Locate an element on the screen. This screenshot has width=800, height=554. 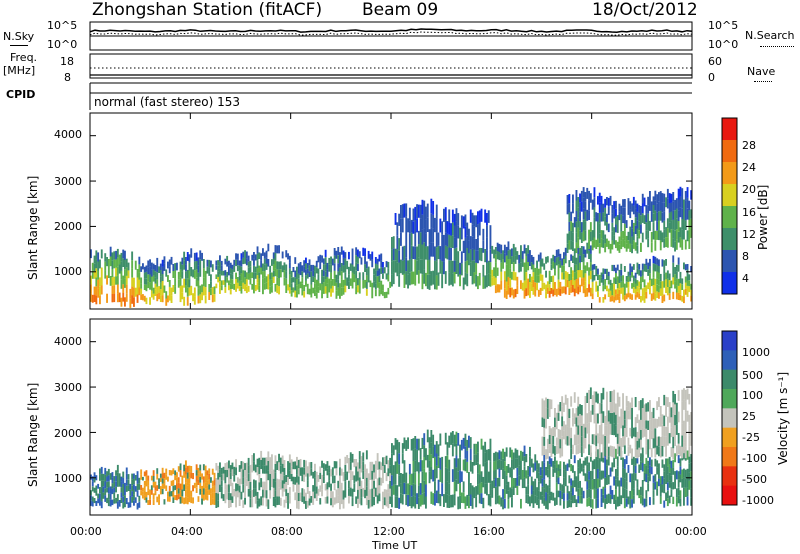
beam-title: Beam 09 is located at coordinates (400, 10).